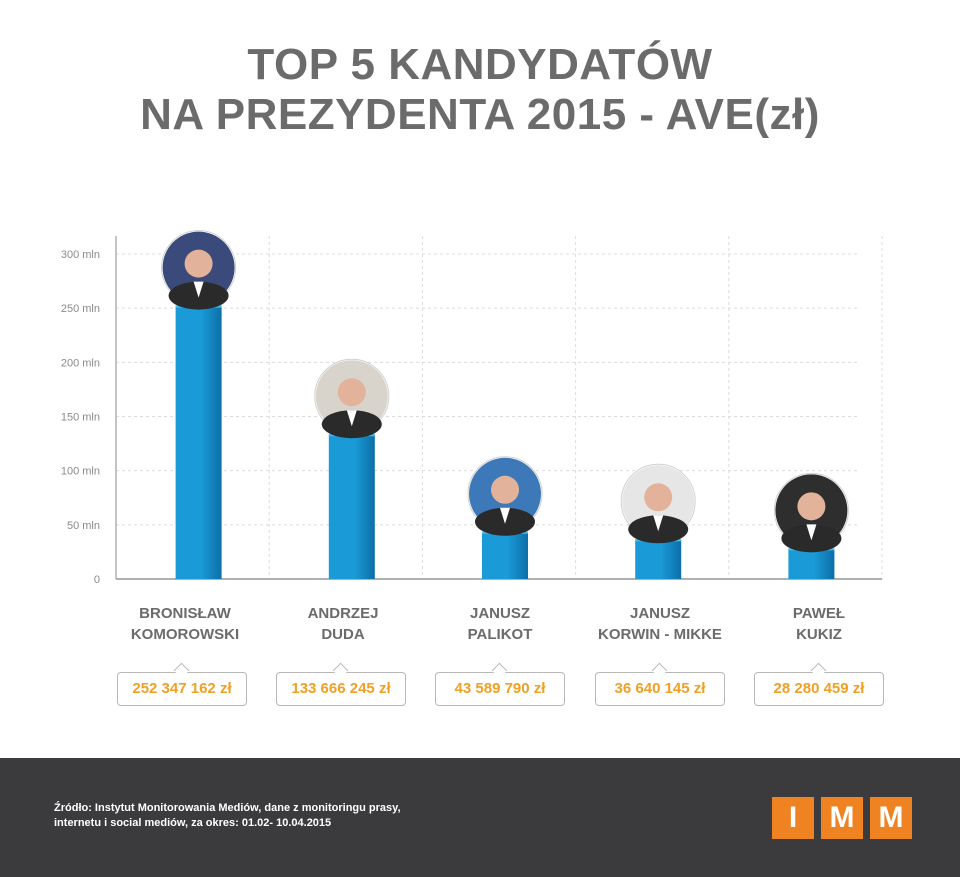  Describe the element at coordinates (793, 818) in the screenshot. I see `logo-letter: I` at that location.